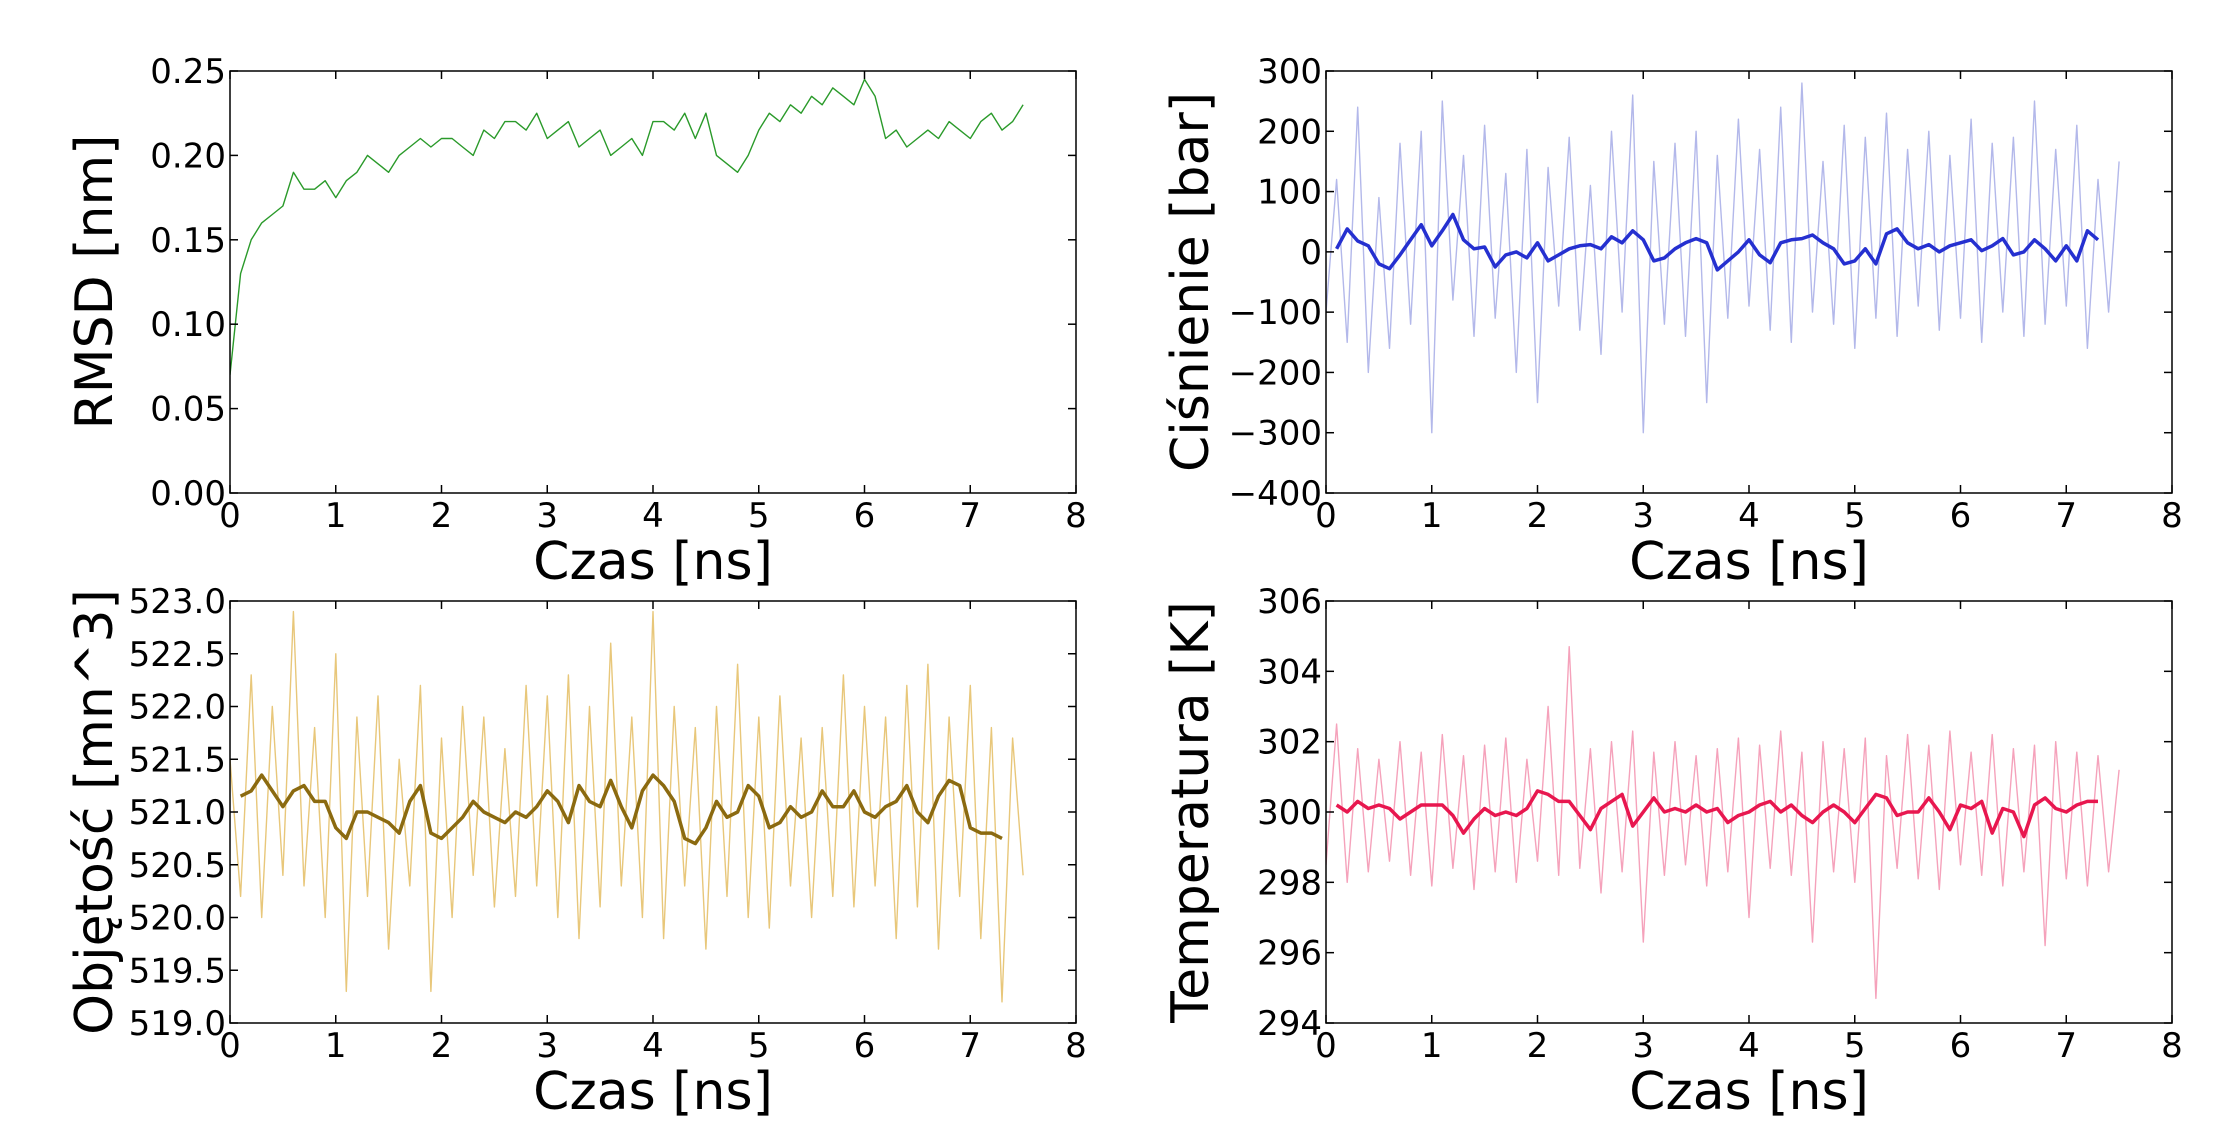  I want to click on y-tick-label: 519.0, so click(177, 1024).